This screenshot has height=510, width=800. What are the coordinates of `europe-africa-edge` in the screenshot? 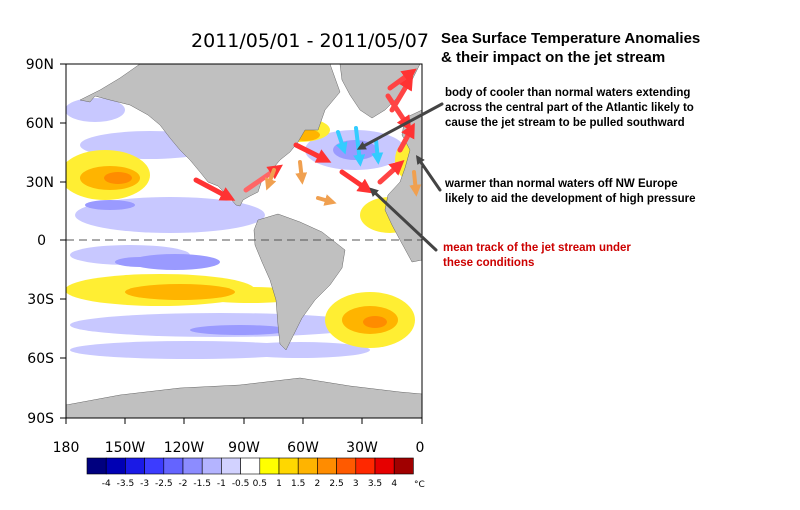 It's located at (403, 186).